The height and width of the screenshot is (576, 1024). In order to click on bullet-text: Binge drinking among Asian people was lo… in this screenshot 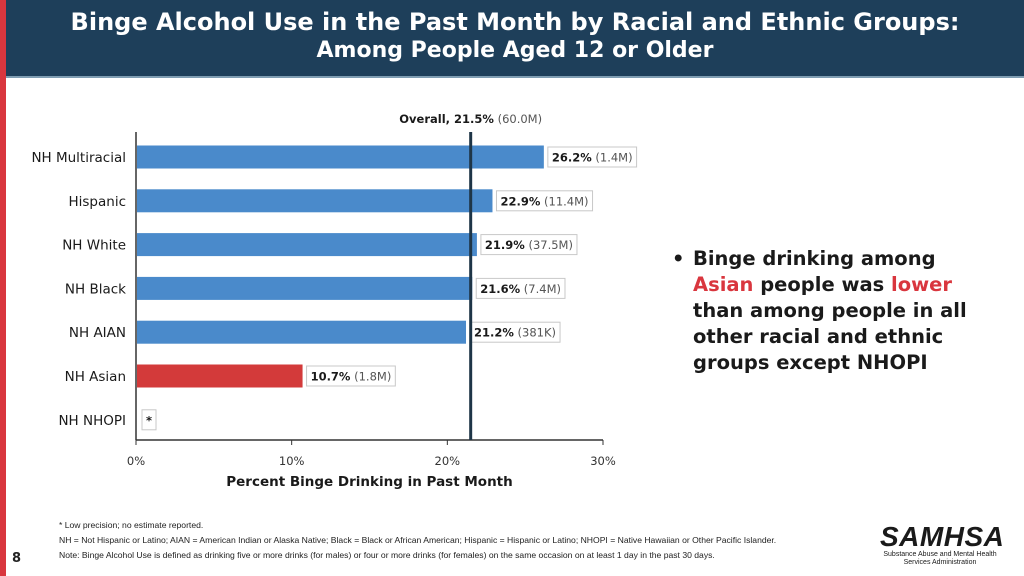, I will do `click(847, 311)`.